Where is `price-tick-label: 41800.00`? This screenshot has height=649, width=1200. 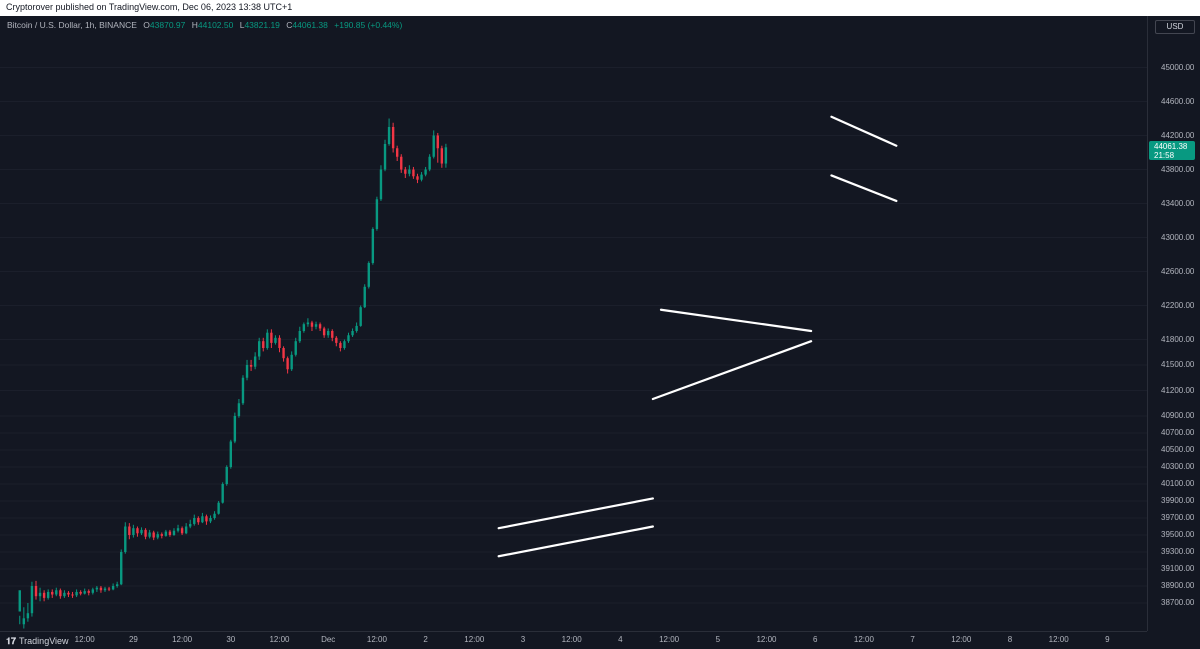 price-tick-label: 41800.00 is located at coordinates (1178, 339).